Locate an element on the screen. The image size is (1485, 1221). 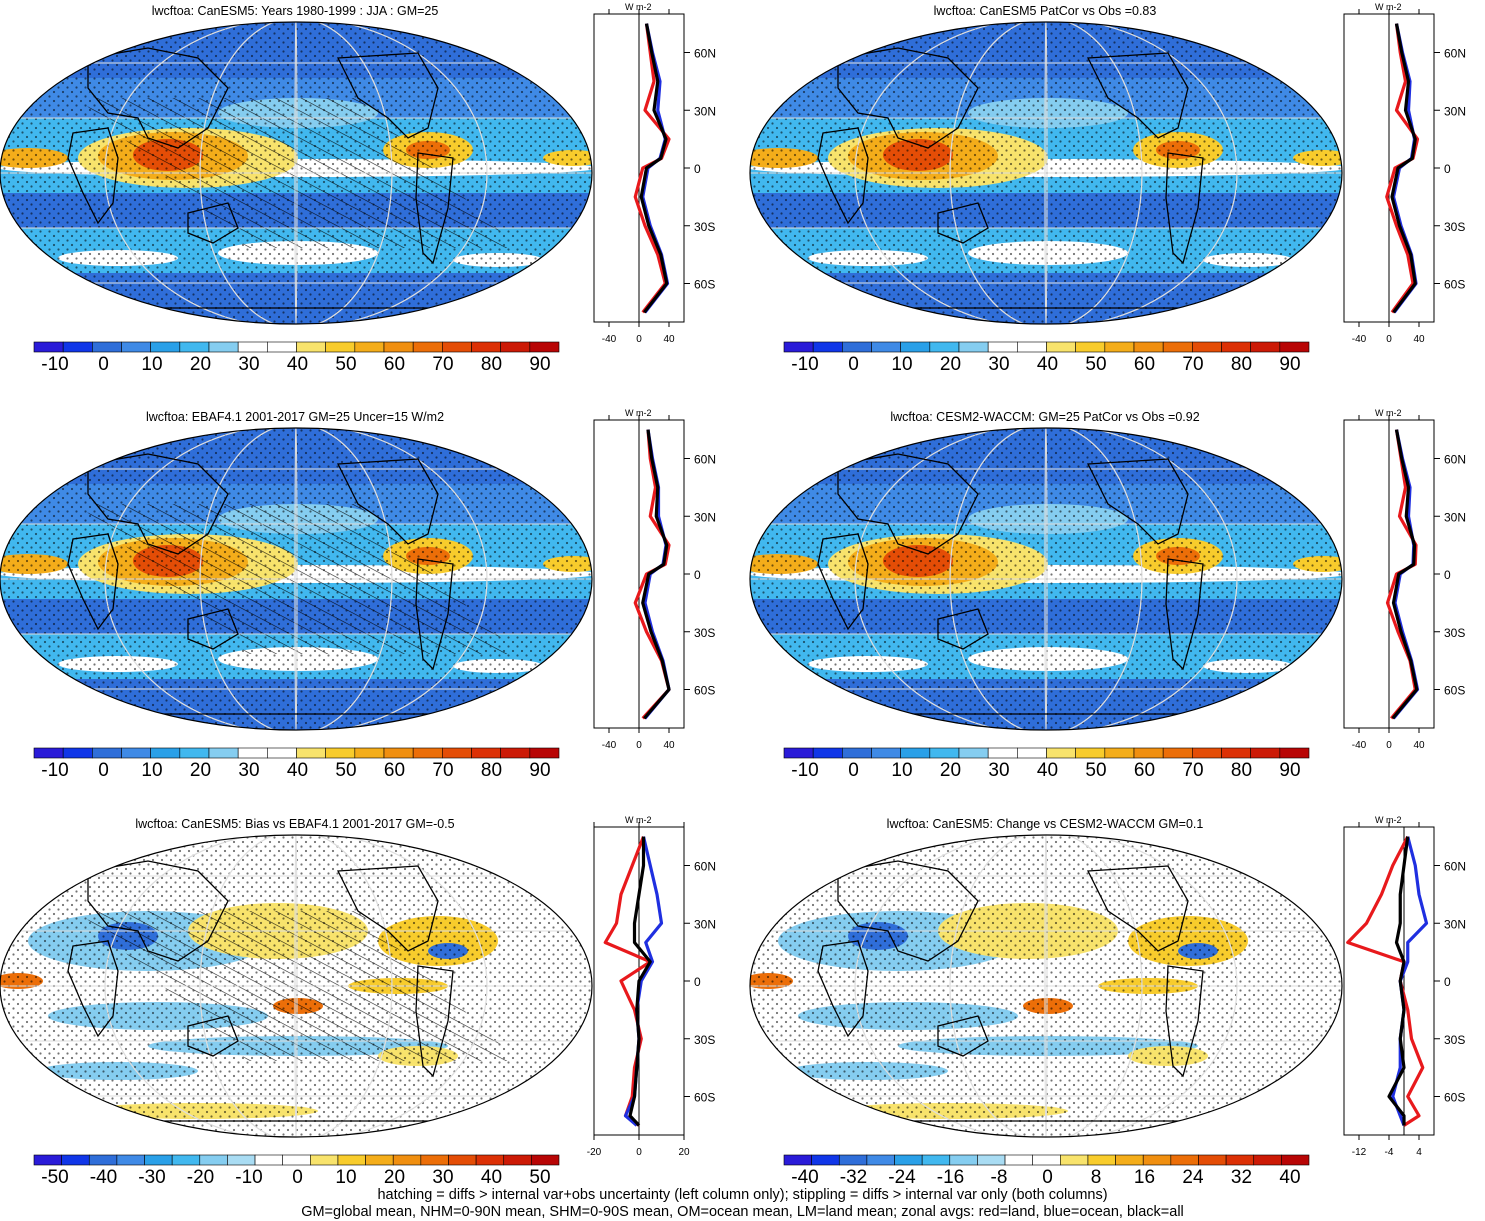
zonal-series-ocean is located at coordinates (643, 981).